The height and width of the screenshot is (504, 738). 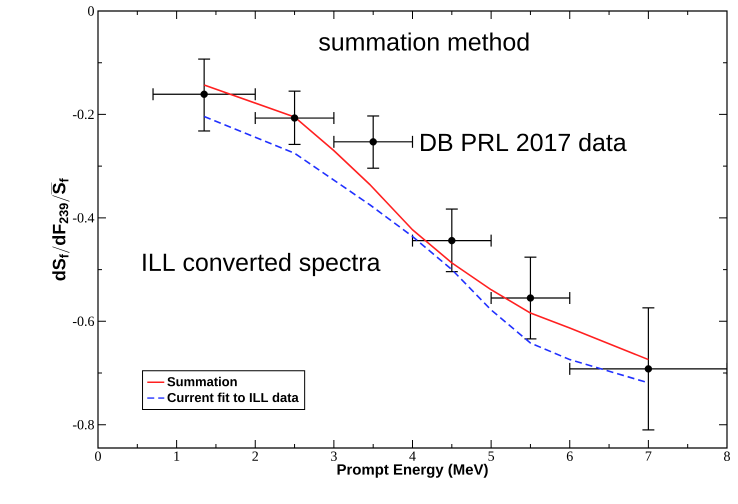 I want to click on legend-label: Summation, so click(x=202, y=381).